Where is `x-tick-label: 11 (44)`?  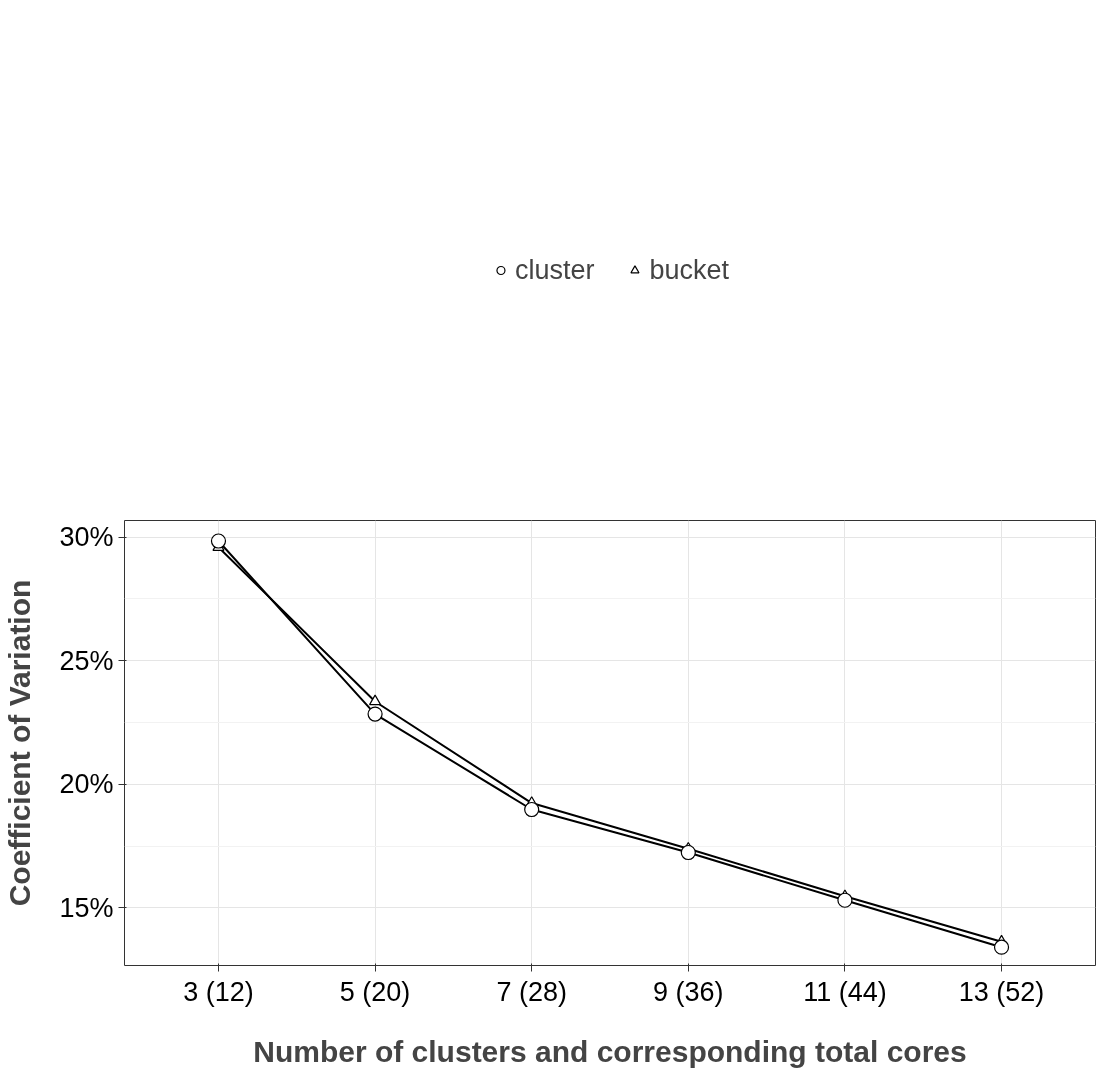 x-tick-label: 11 (44) is located at coordinates (845, 991).